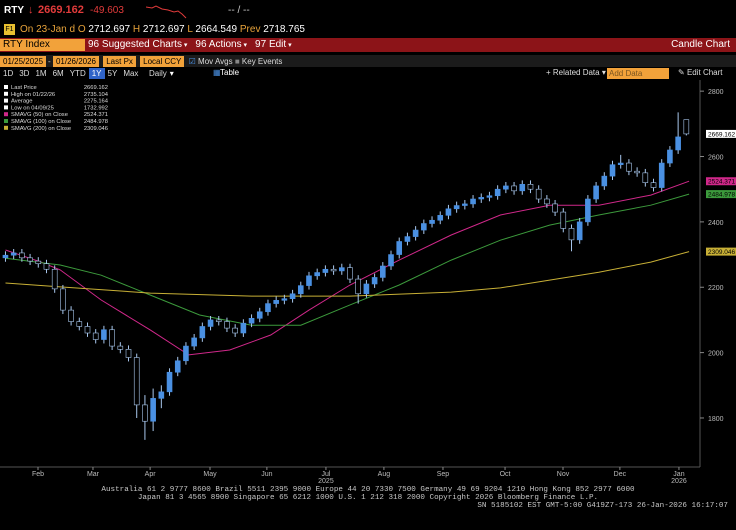  What do you see at coordinates (384, 474) in the screenshot?
I see `x-tick-label: Aug` at bounding box center [384, 474].